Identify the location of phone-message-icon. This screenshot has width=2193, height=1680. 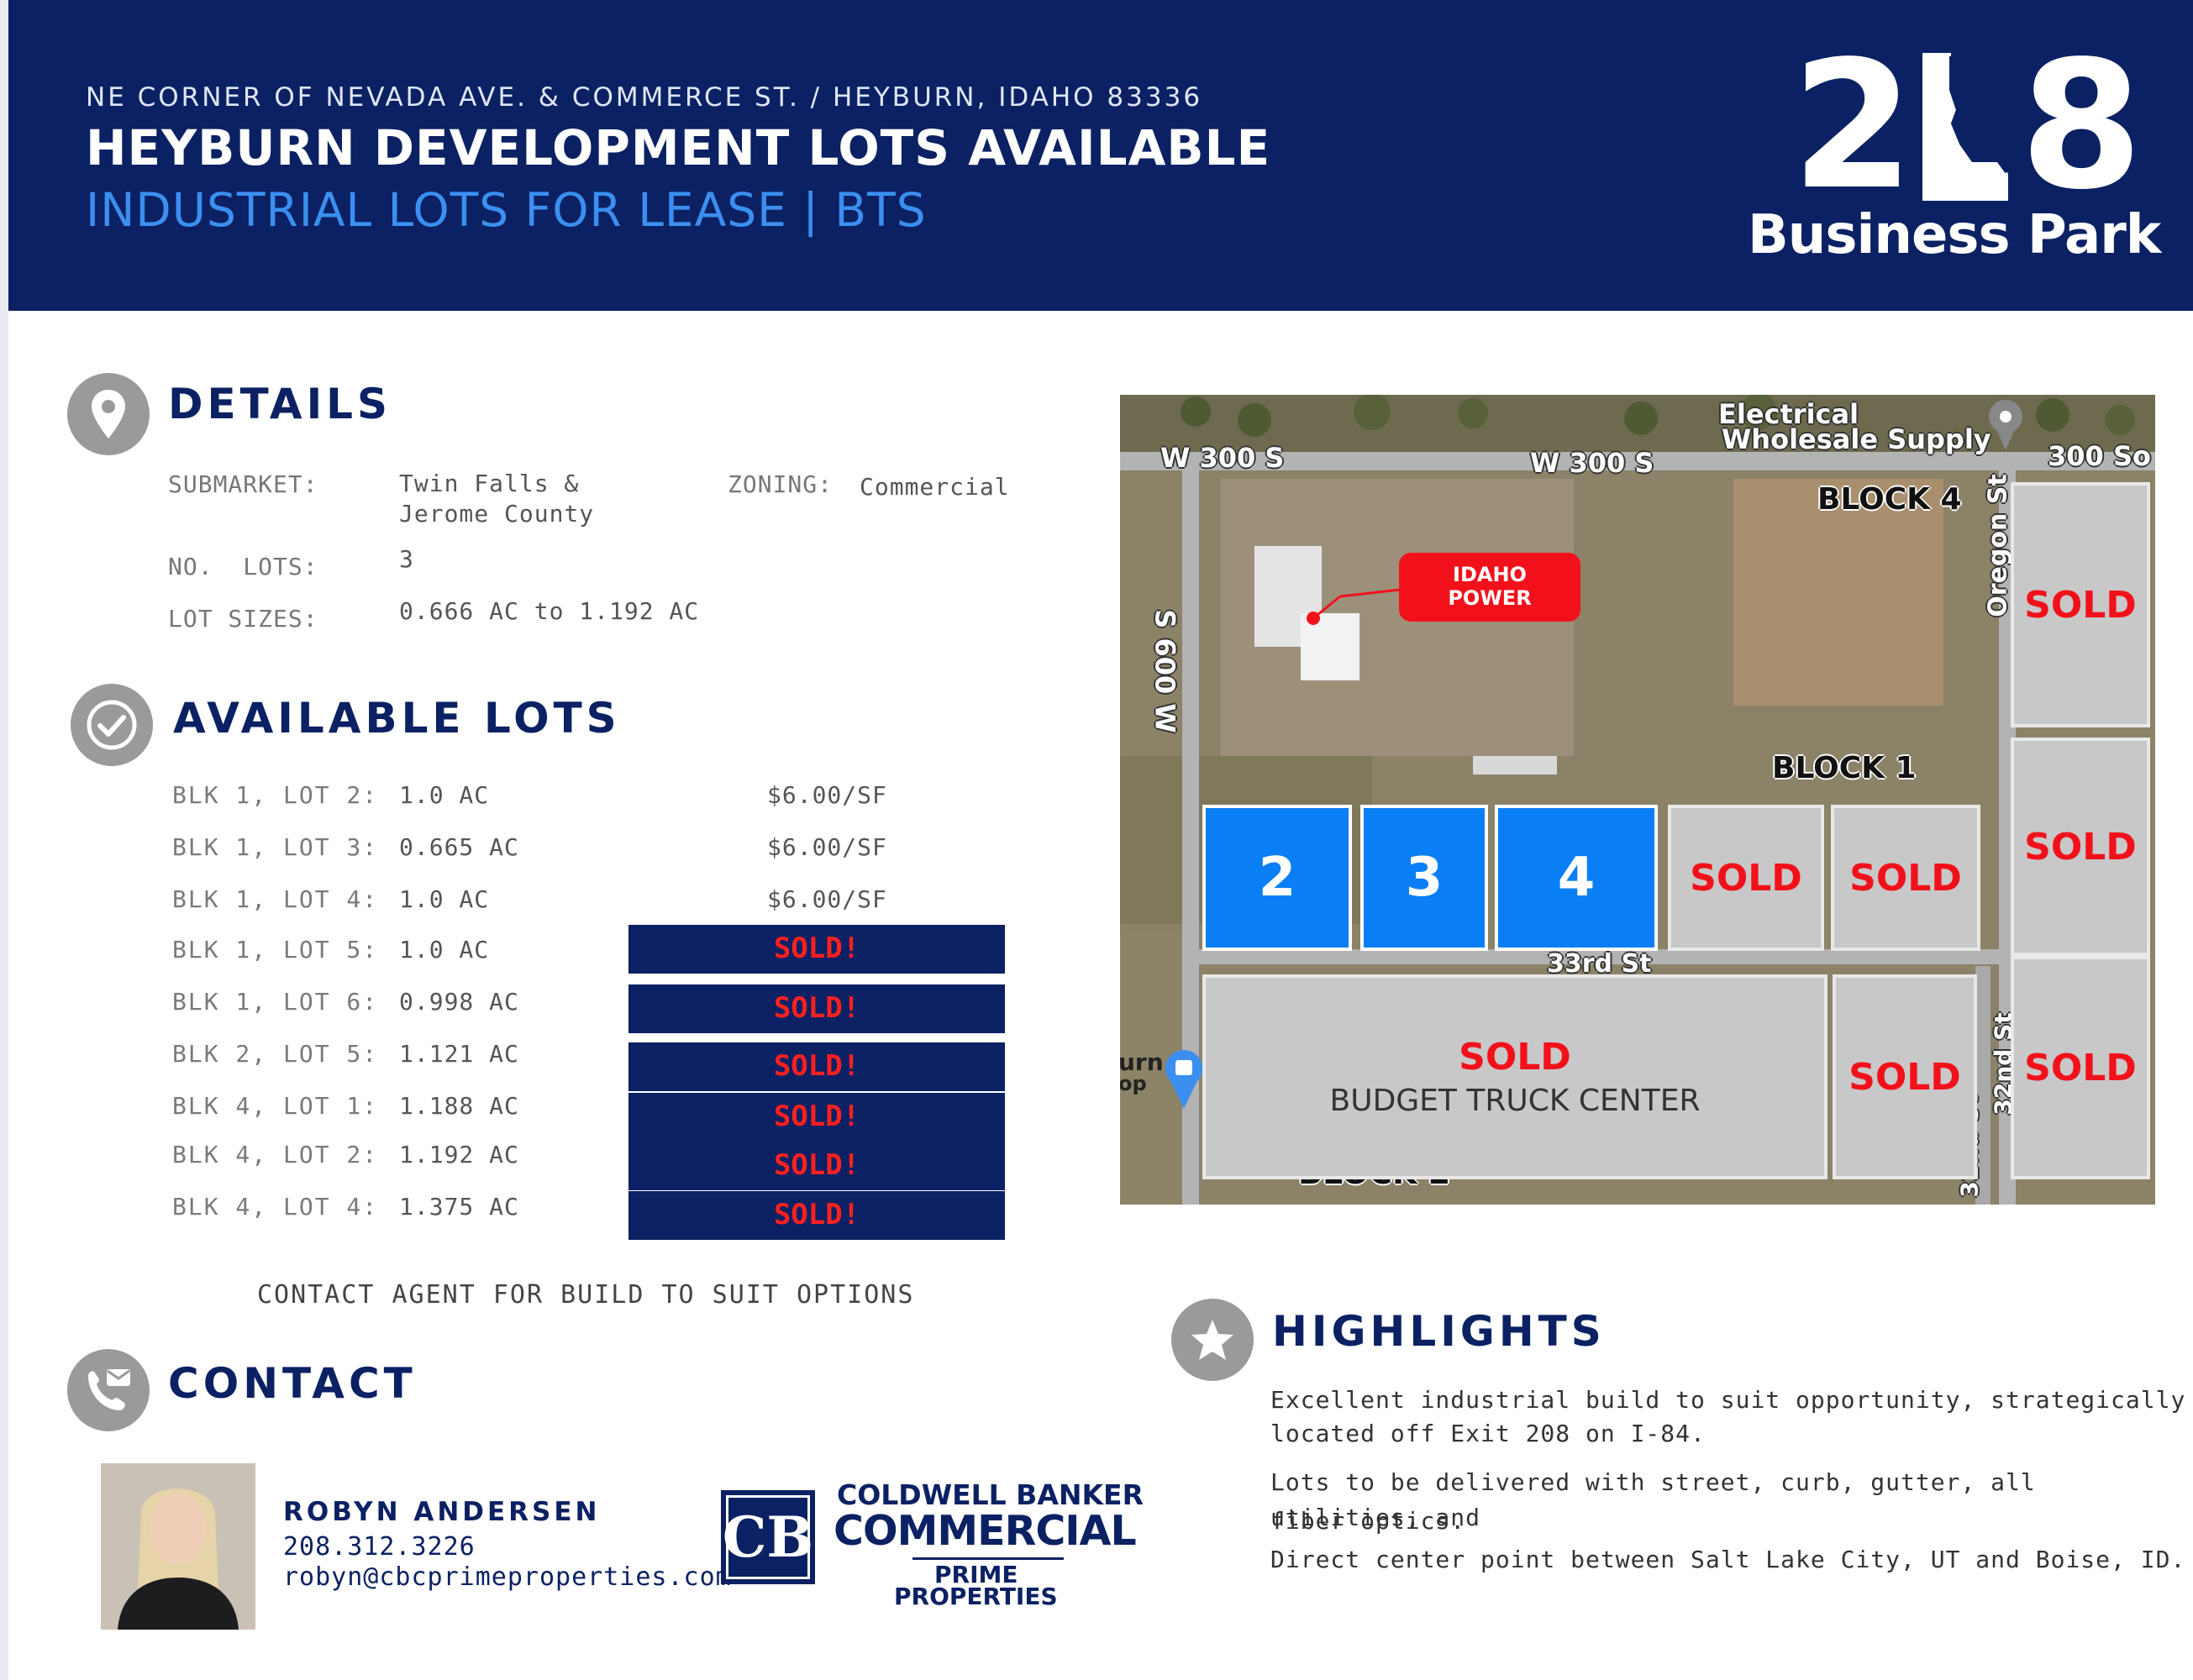
(108, 1390).